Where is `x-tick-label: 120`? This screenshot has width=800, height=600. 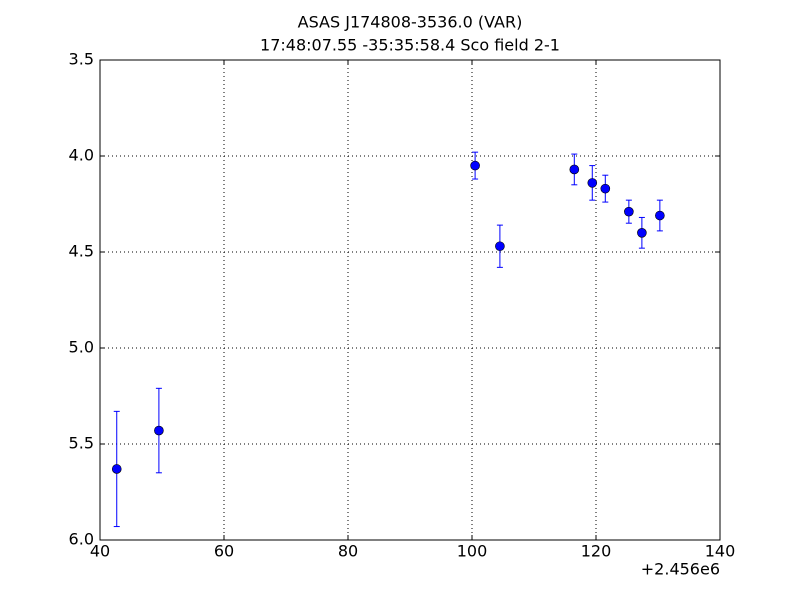
x-tick-label: 120 is located at coordinates (596, 551).